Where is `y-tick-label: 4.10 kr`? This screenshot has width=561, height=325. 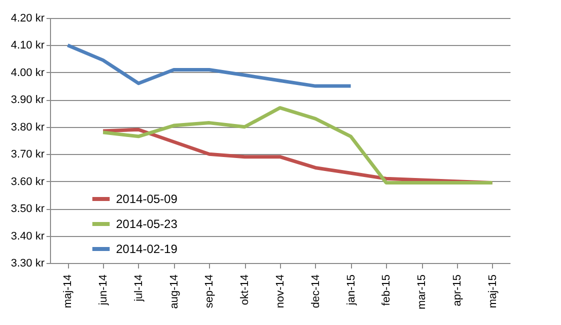
y-tick-label: 4.10 kr is located at coordinates (27, 46).